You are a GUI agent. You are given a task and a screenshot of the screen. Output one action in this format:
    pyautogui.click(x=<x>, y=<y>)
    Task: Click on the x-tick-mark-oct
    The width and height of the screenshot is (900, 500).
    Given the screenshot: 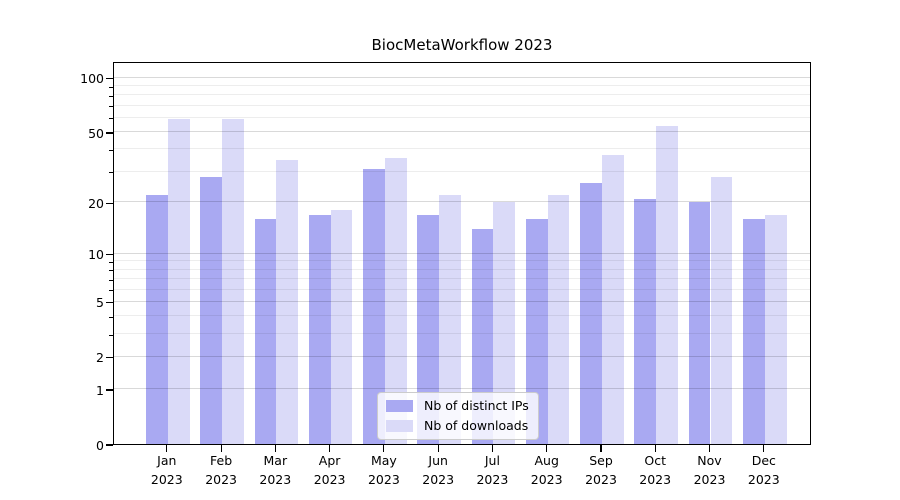 What is the action you would take?
    pyautogui.click(x=655, y=448)
    